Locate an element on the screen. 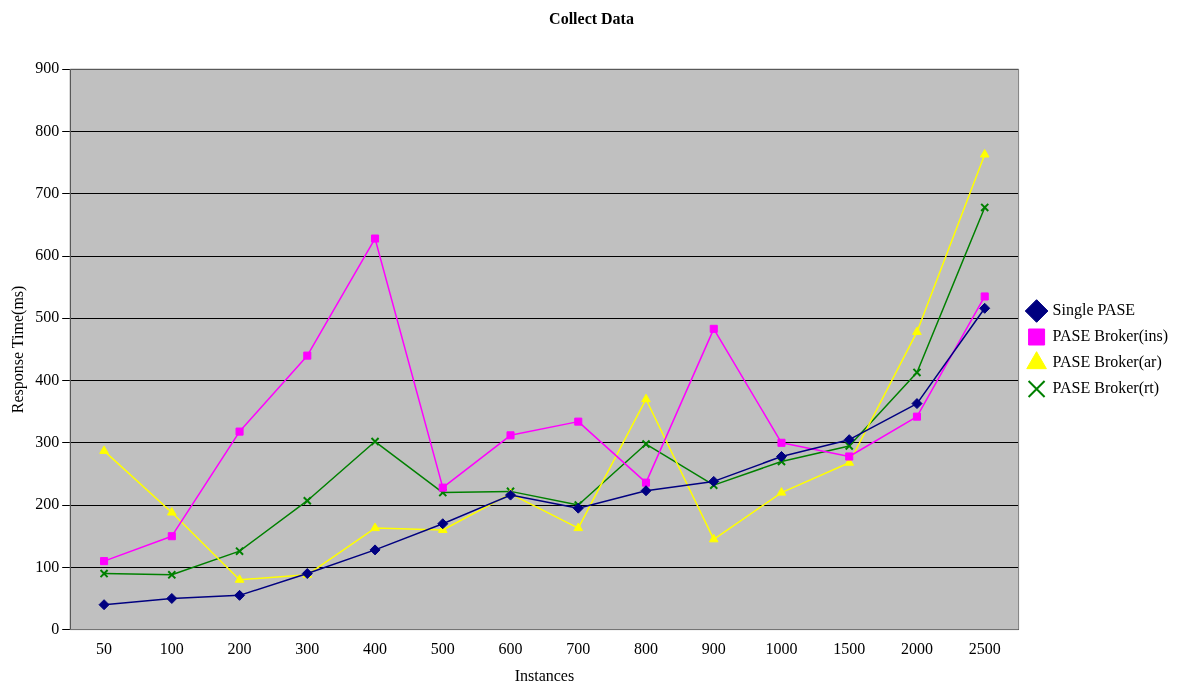 This screenshot has width=1188, height=695. x-tick-label: 2000 is located at coordinates (916, 649).